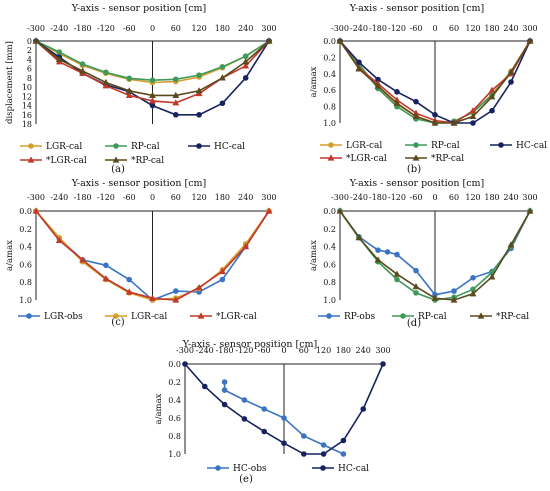 The image size is (550, 491). What do you see at coordinates (246, 479) in the screenshot?
I see `panel-label: (e)` at bounding box center [246, 479].